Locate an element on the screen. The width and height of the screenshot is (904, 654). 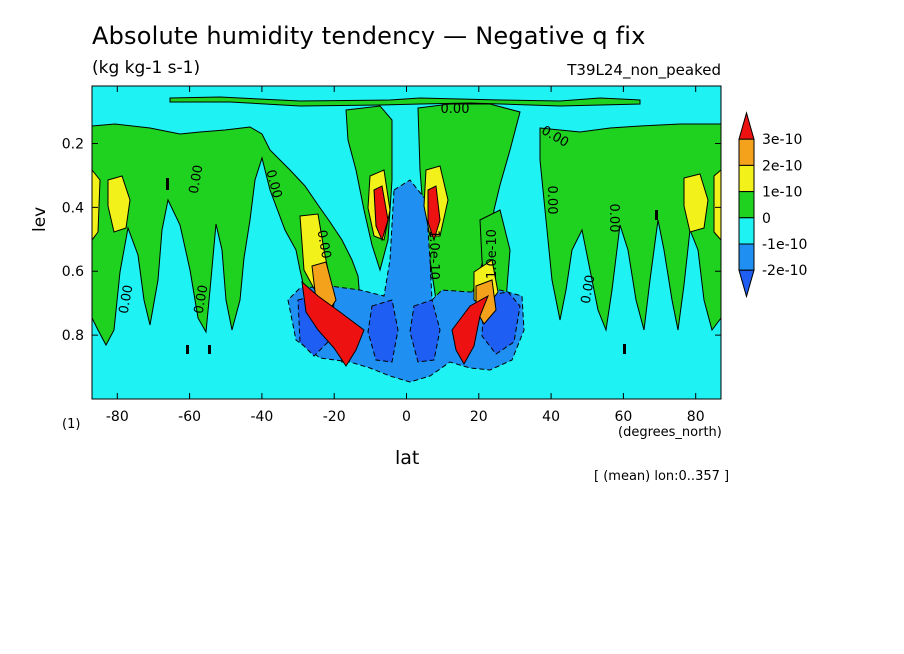
colorbar-label: 0 is located at coordinates (766, 219).